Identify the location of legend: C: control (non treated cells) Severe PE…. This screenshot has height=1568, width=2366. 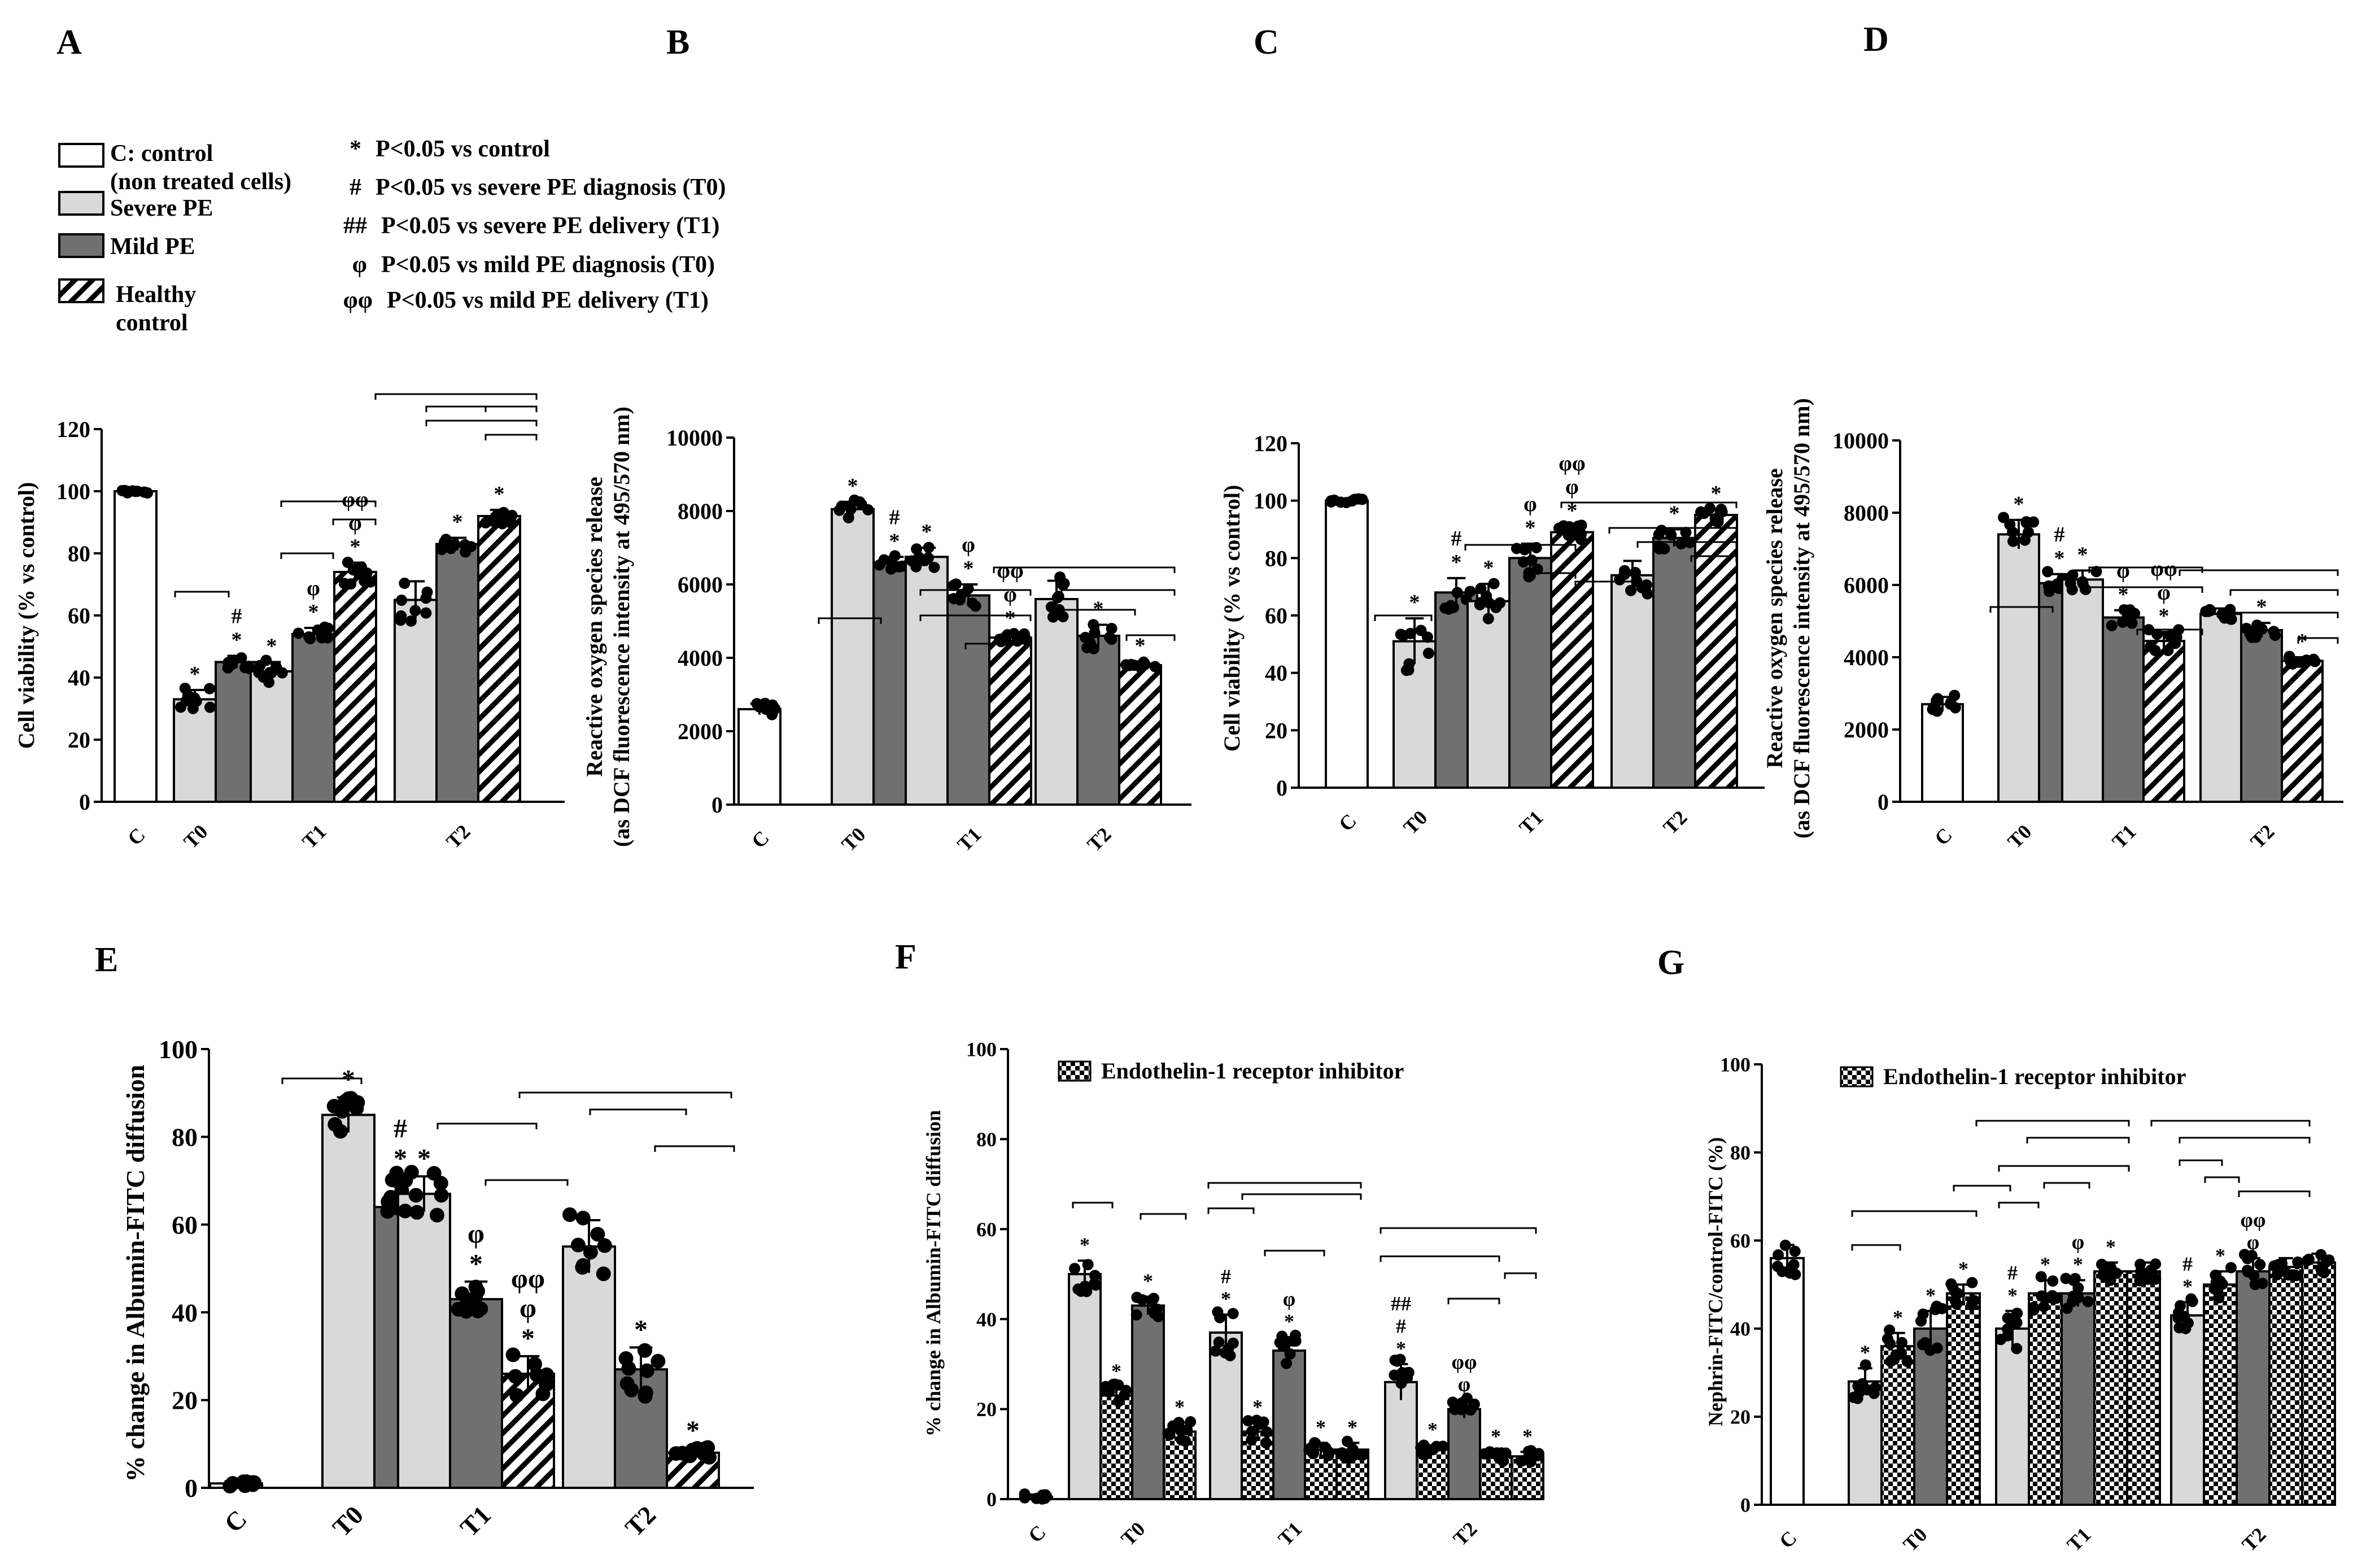
(392, 236).